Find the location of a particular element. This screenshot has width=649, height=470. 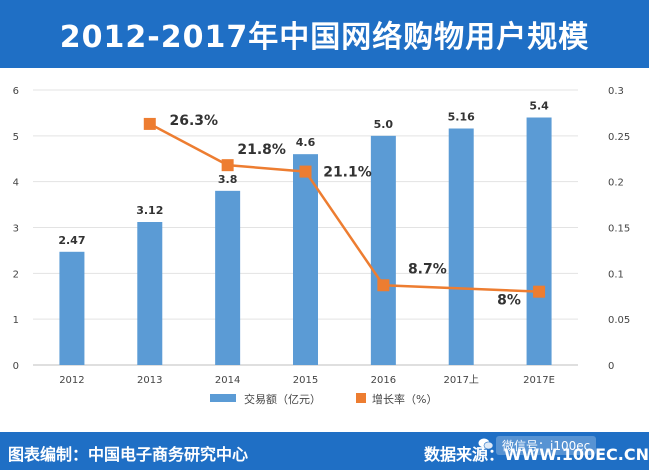

y-left-tick-label: 5 is located at coordinates (16, 137).